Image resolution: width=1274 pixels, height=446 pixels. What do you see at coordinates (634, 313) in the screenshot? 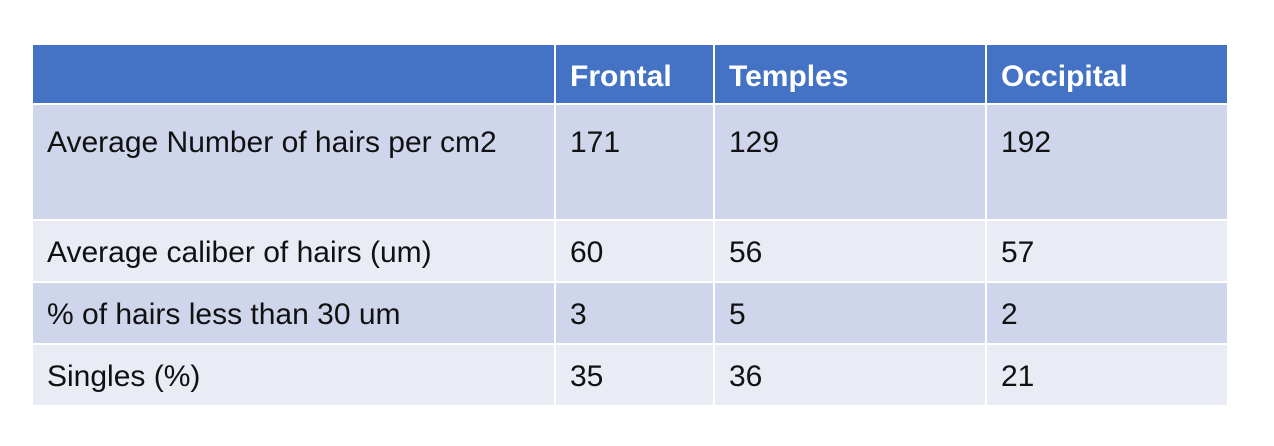
I see `cell-frontal: 3` at bounding box center [634, 313].